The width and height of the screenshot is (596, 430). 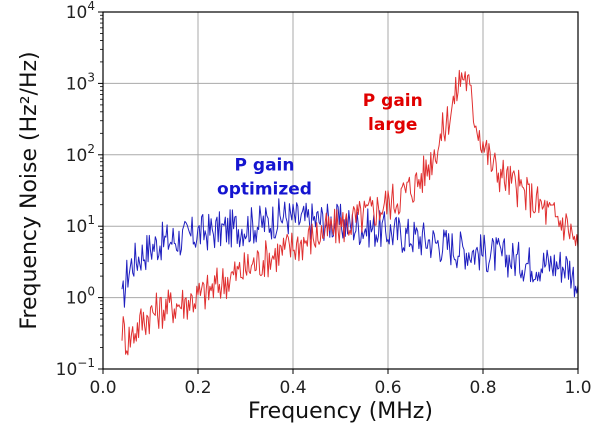 What do you see at coordinates (340, 411) in the screenshot?
I see `x-axis-label: Frequency (MHz)` at bounding box center [340, 411].